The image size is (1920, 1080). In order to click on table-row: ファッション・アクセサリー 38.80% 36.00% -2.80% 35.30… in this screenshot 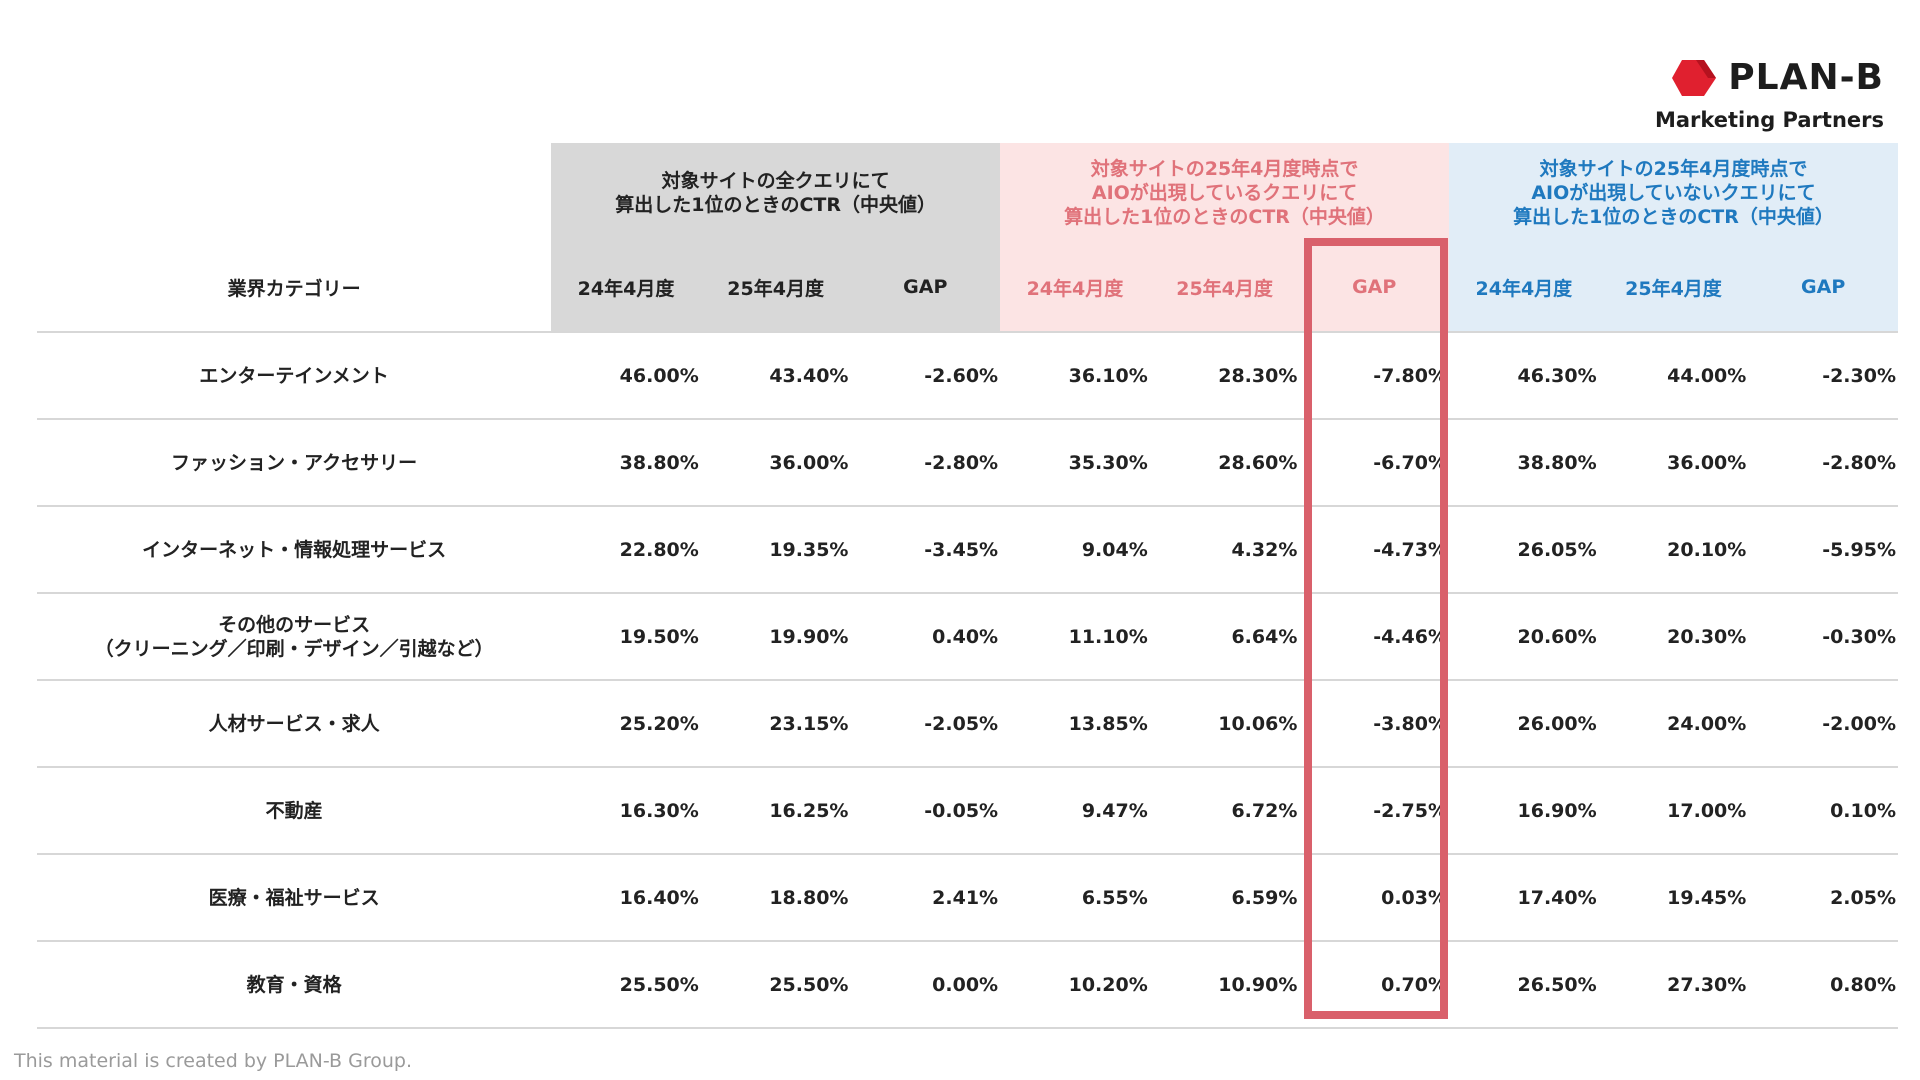, I will do `click(967, 463)`.